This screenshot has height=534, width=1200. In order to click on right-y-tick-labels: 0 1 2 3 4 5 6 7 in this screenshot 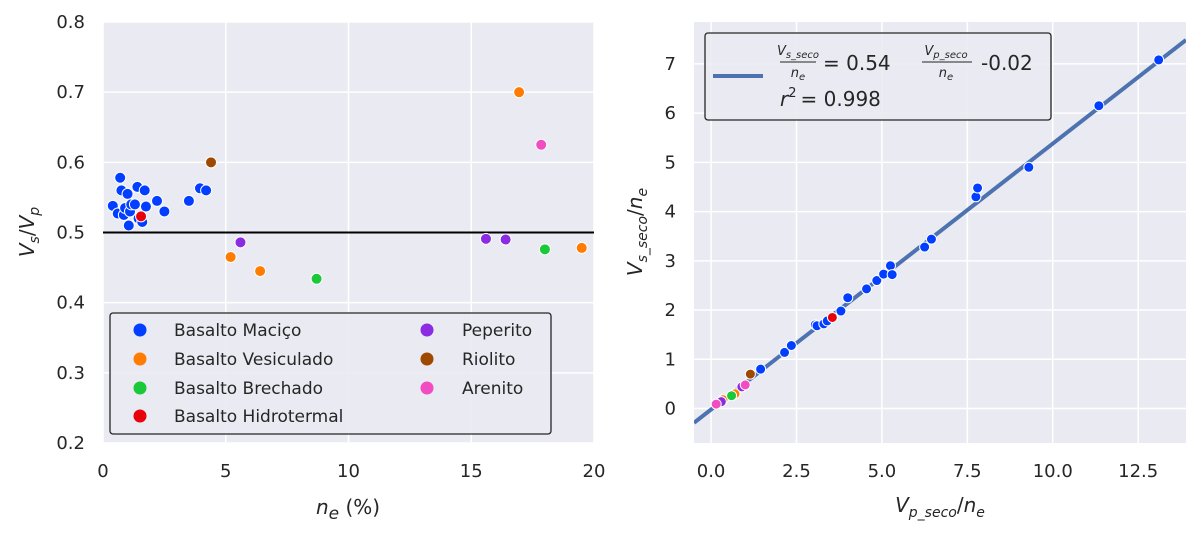, I will do `click(670, 237)`.